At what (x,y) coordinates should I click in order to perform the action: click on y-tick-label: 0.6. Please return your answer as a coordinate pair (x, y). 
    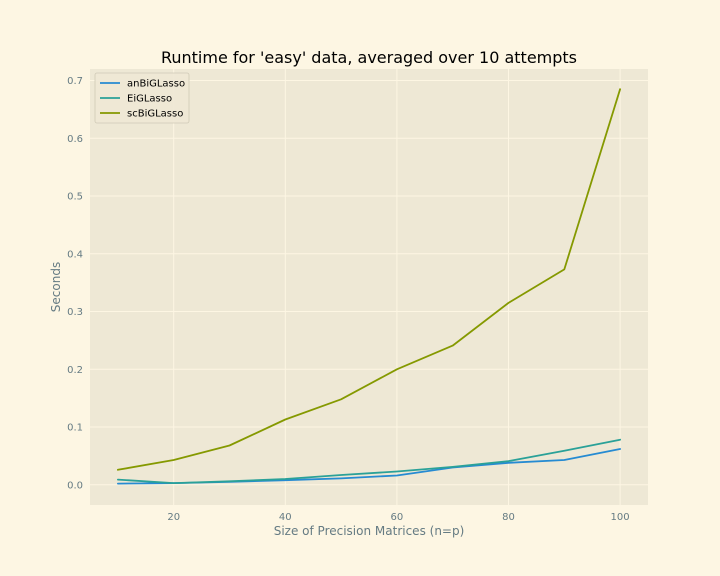
    Looking at the image, I should click on (75, 139).